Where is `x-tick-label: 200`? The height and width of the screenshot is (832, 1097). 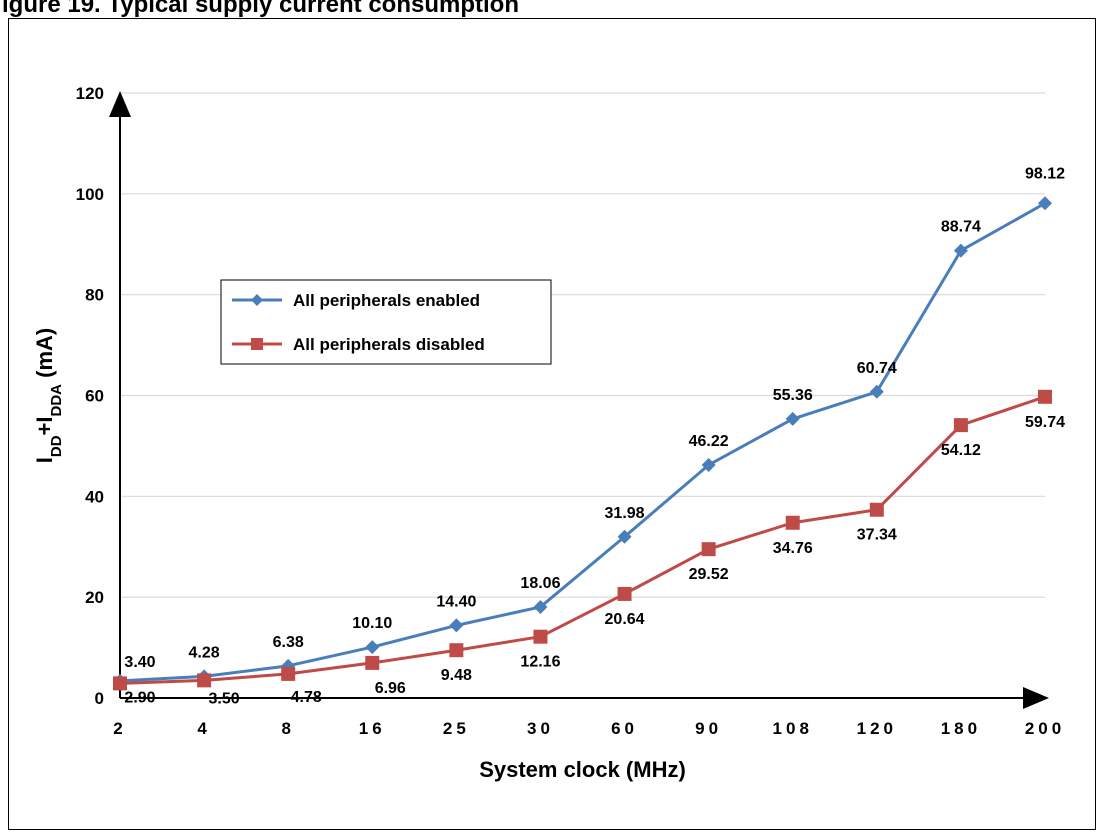 x-tick-label: 200 is located at coordinates (1045, 728).